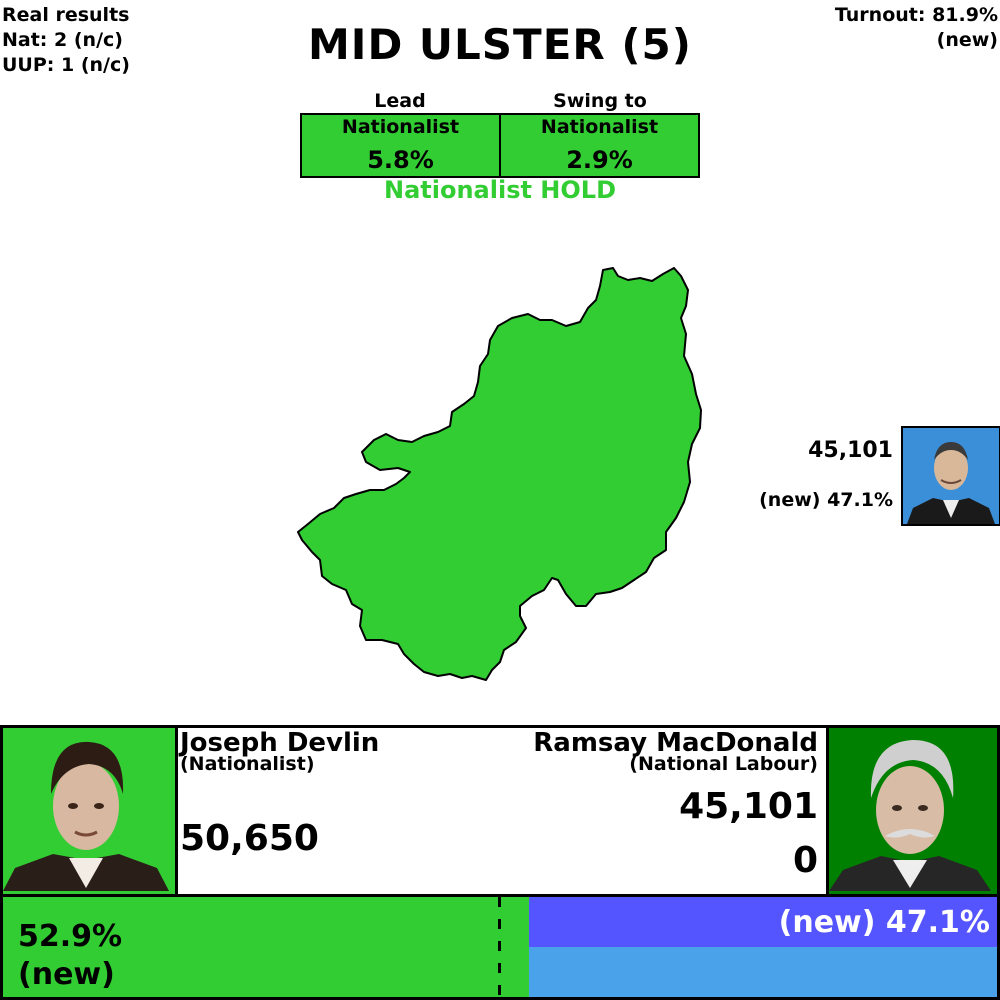 This screenshot has width=1000, height=1000. Describe the element at coordinates (599, 127) in the screenshot. I see `swing-party: Nationalist` at that location.